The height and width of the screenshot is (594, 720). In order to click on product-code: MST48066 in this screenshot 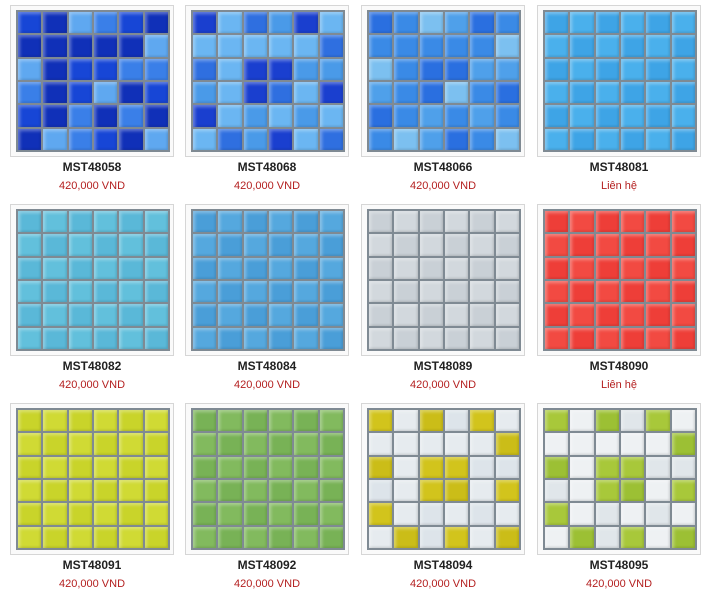, I will do `click(443, 167)`.